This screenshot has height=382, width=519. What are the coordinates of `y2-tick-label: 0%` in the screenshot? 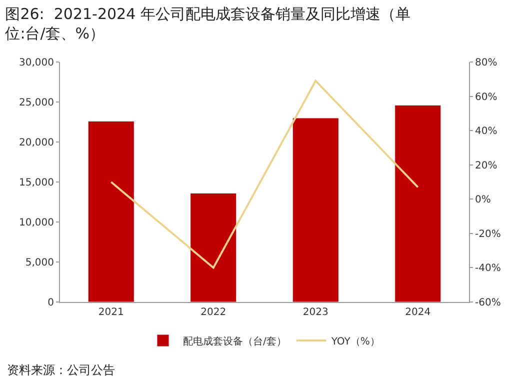 It's located at (483, 200).